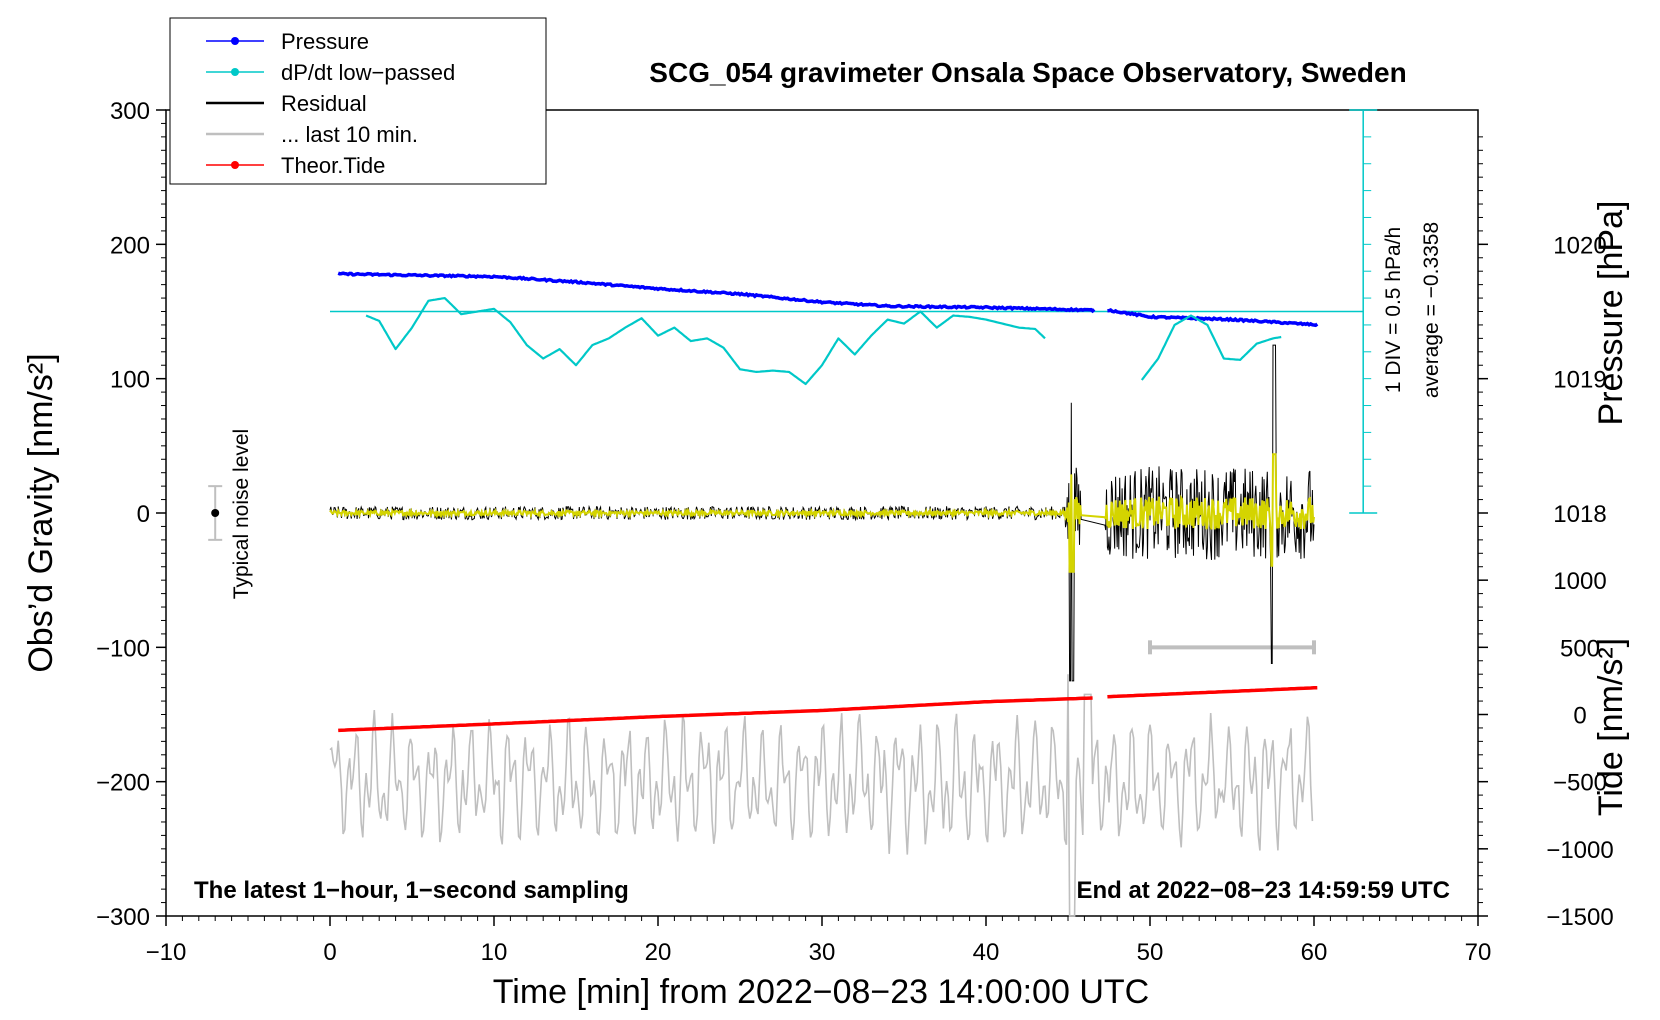  I want to click on y-tick-label: −200, so click(123, 783).